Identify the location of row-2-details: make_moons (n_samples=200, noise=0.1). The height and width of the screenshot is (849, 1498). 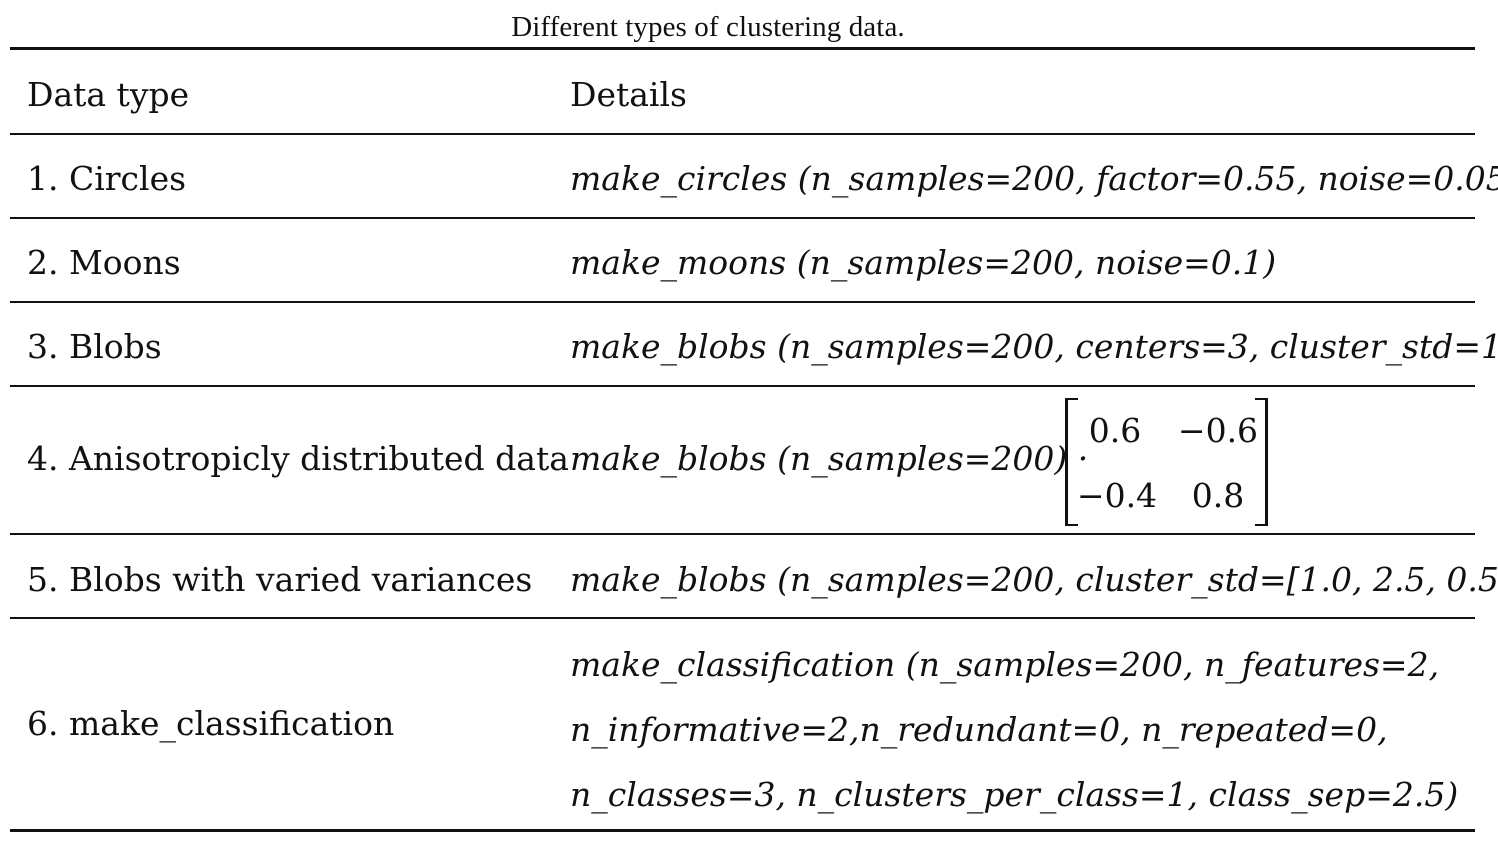
(923, 262).